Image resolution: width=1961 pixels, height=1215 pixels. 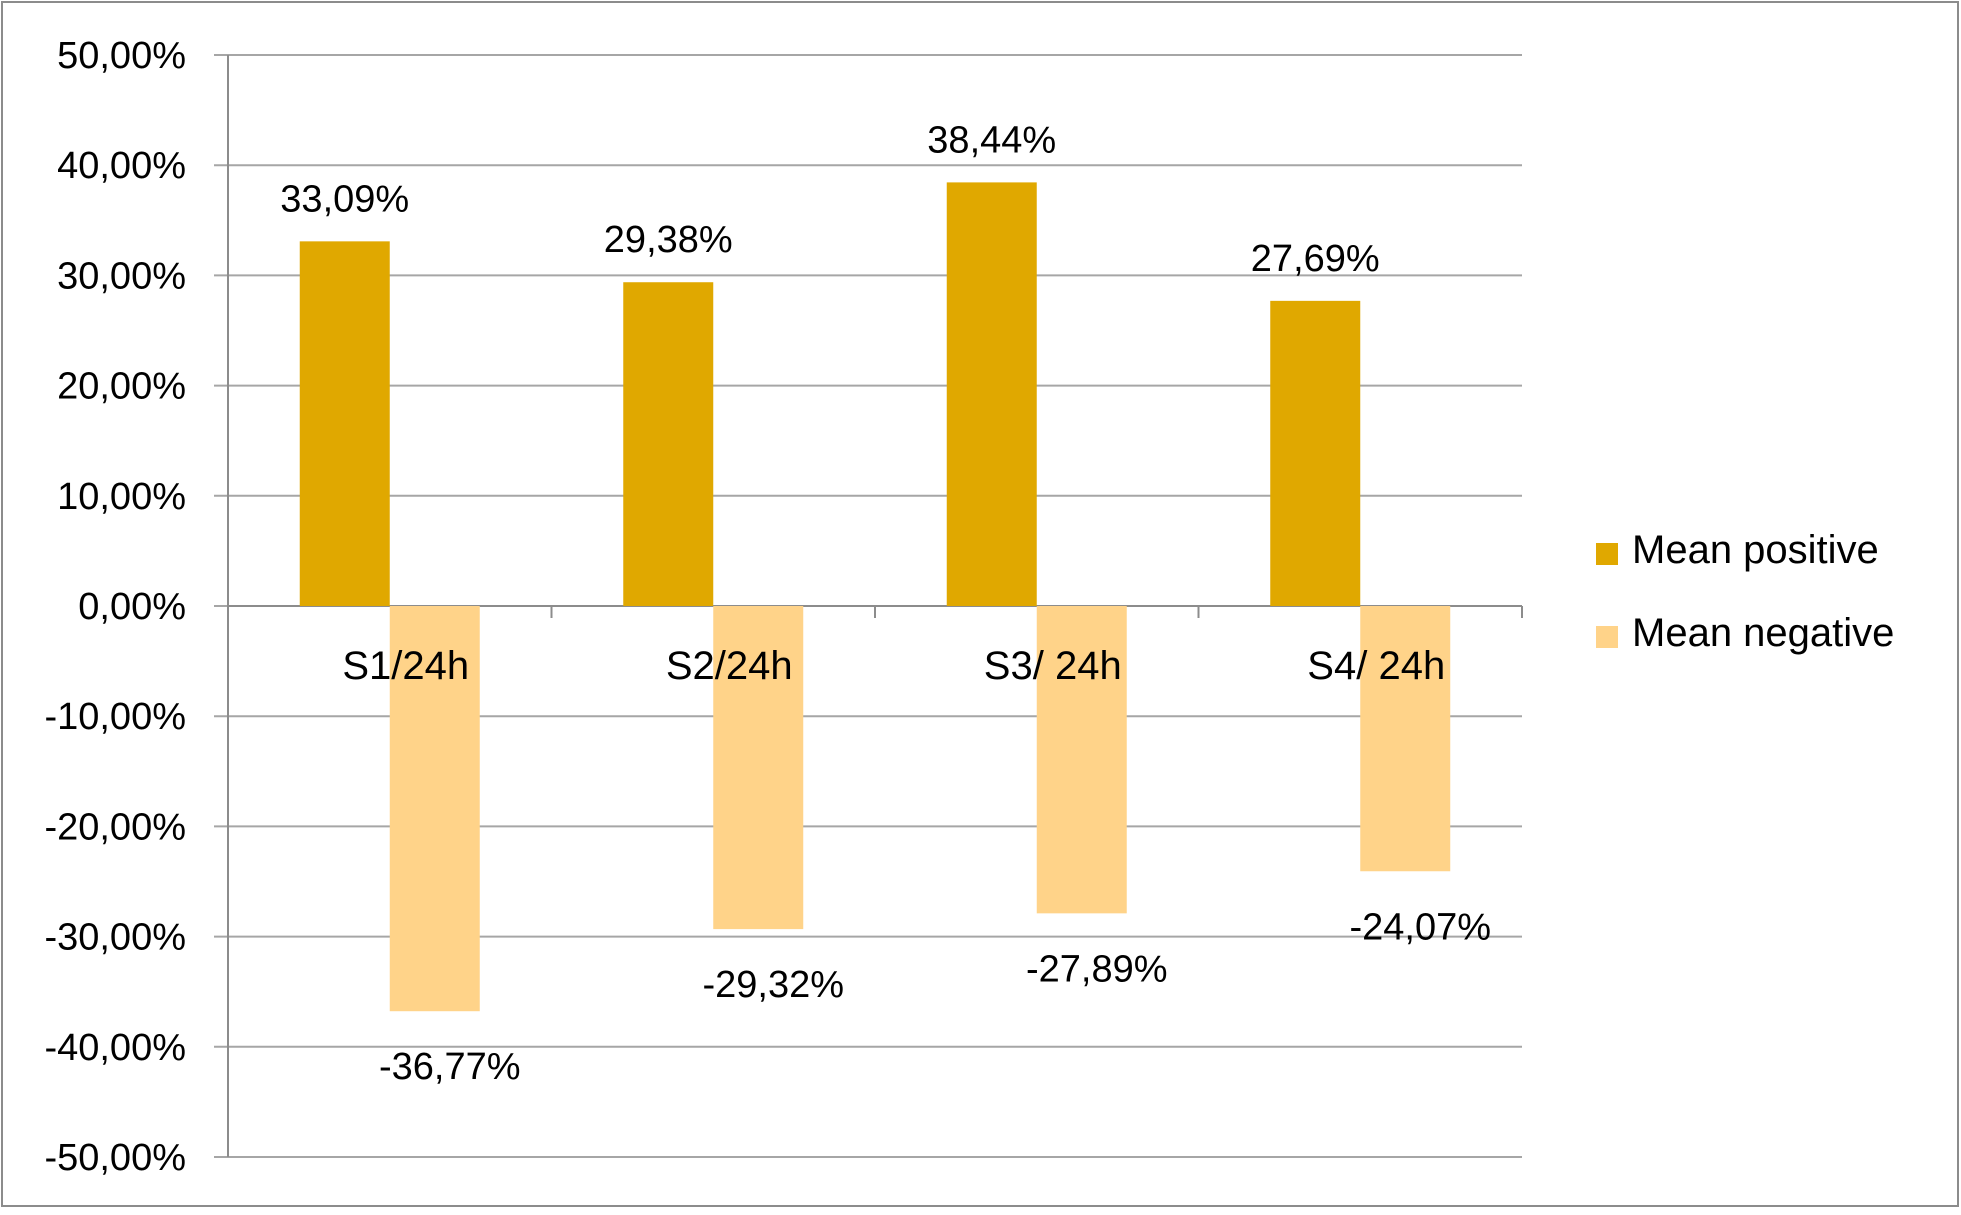 I want to click on x-category-label: S2/24h, so click(x=729, y=666).